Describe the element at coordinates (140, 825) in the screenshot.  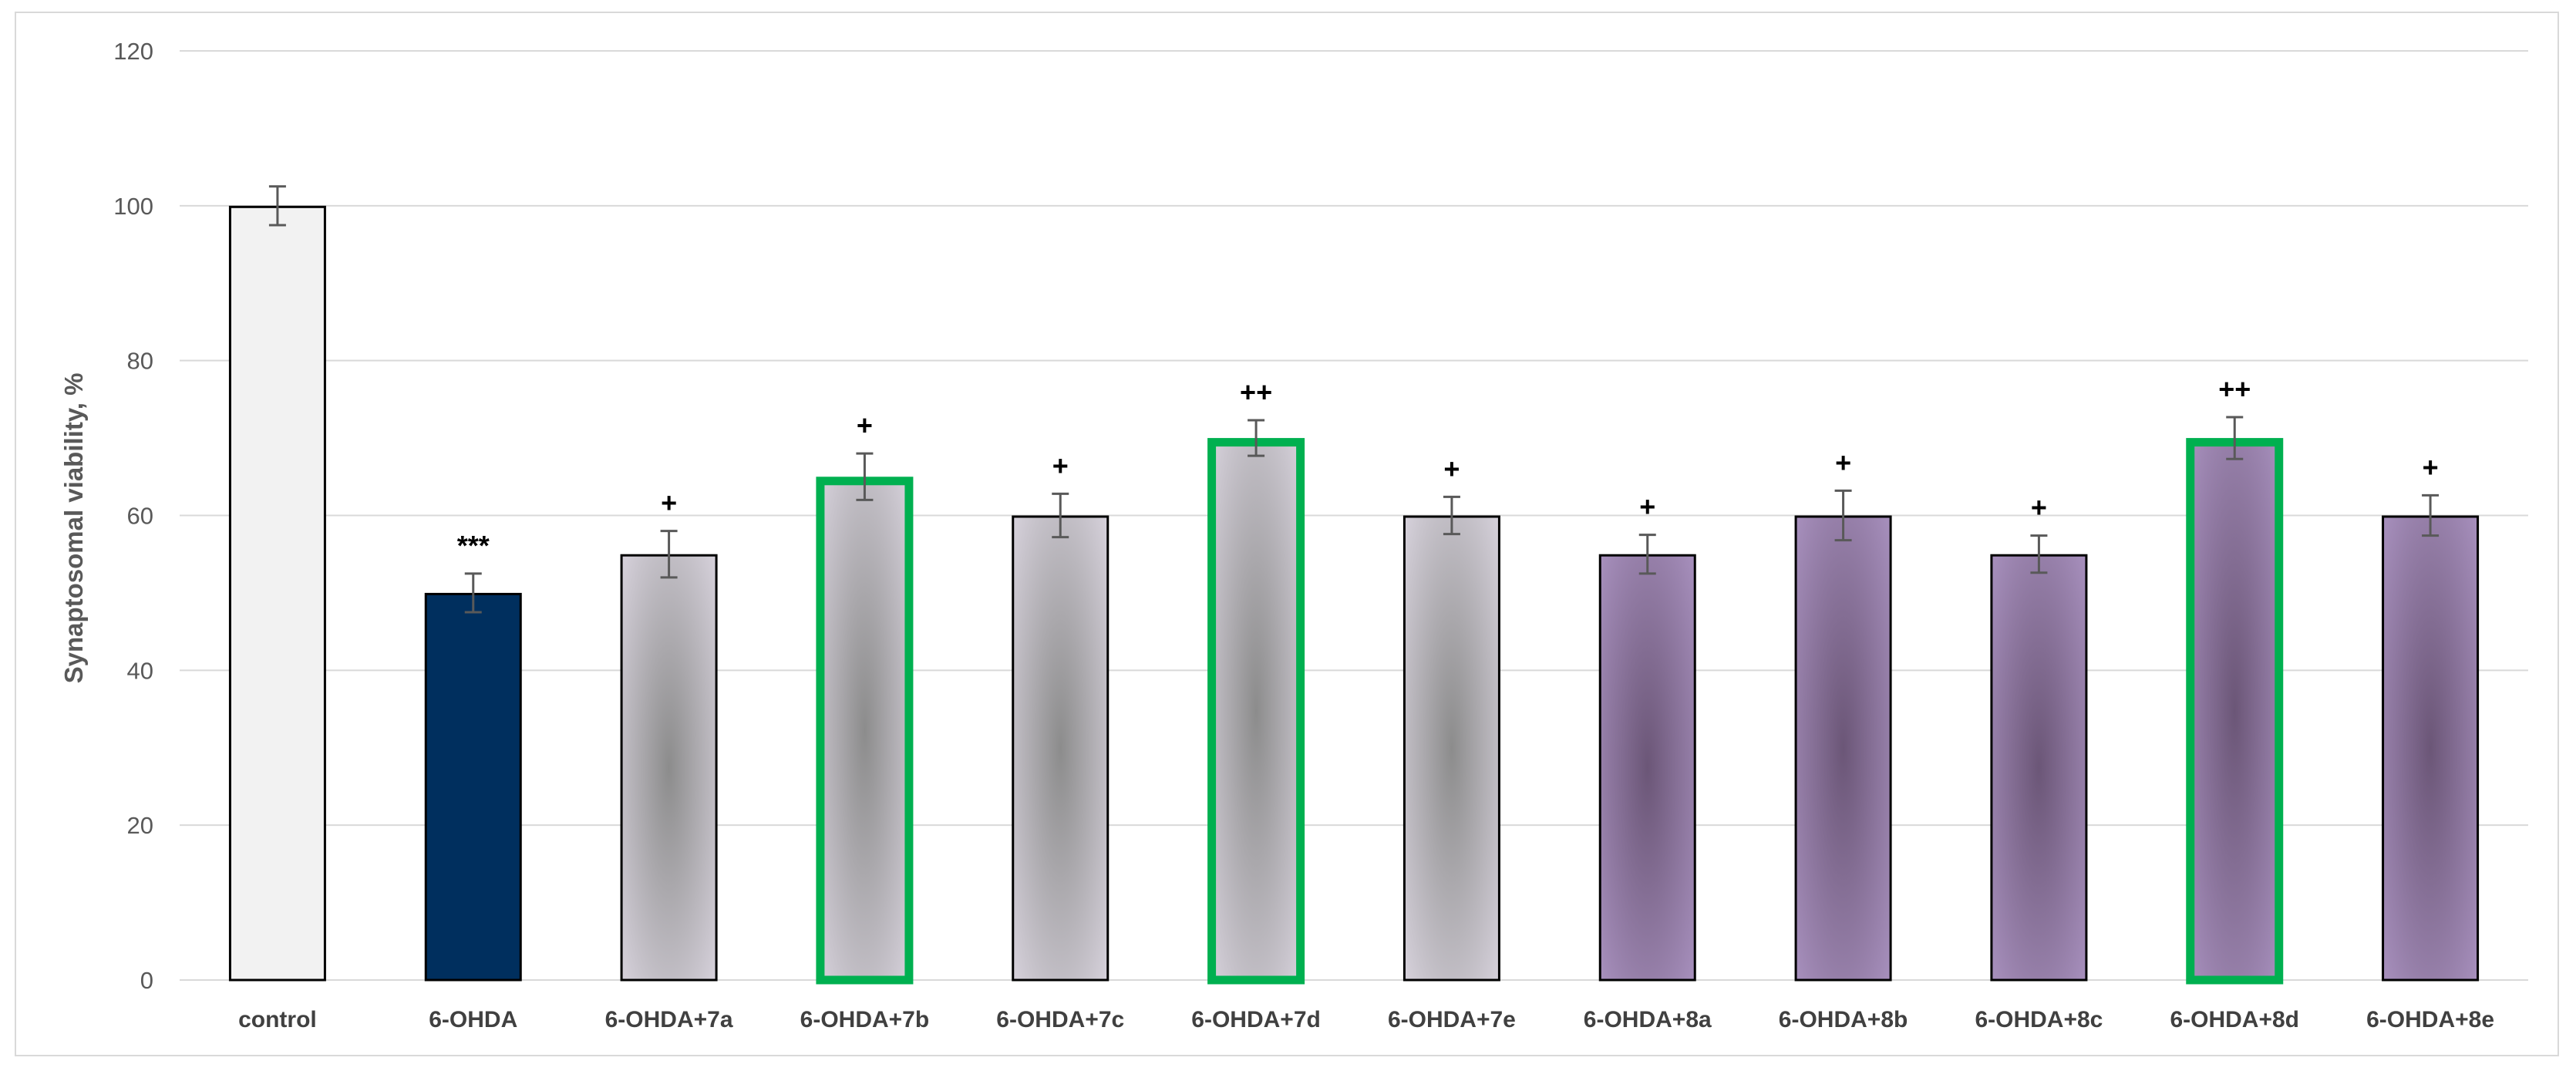
I see `y-tick-label: 20` at that location.